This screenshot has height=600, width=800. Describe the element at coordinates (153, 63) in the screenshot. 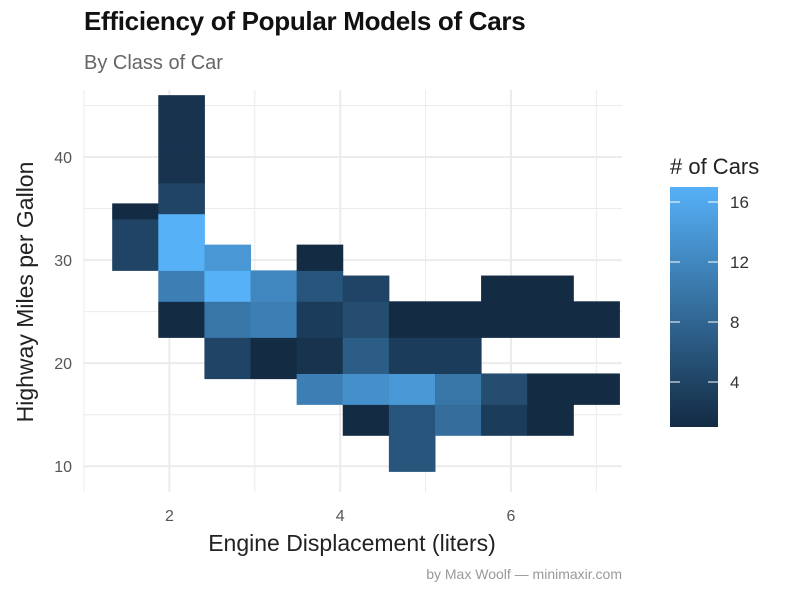

I see `chart-subtitle: By Class of Car` at that location.